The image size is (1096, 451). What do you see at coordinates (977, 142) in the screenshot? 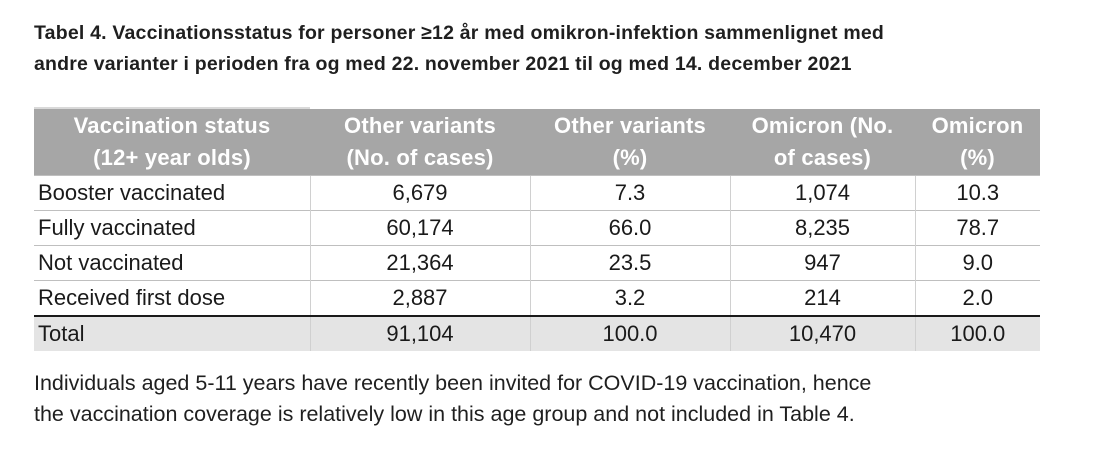
I see `header-omicron-percent: Omicron (%)` at bounding box center [977, 142].